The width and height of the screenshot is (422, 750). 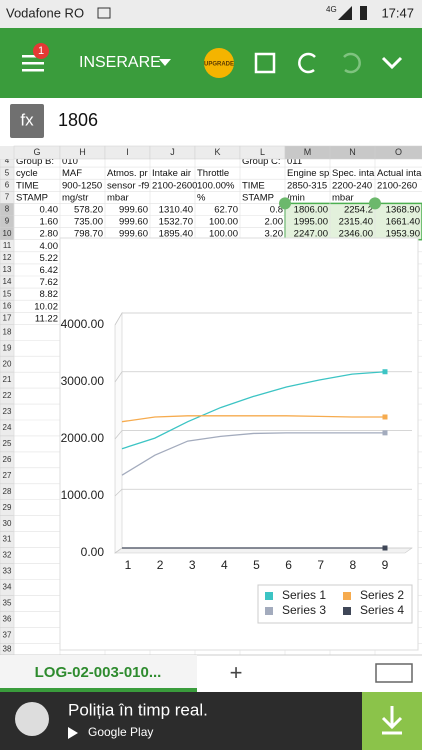 What do you see at coordinates (7, 184) in the screenshot?
I see `row-number: 6` at bounding box center [7, 184].